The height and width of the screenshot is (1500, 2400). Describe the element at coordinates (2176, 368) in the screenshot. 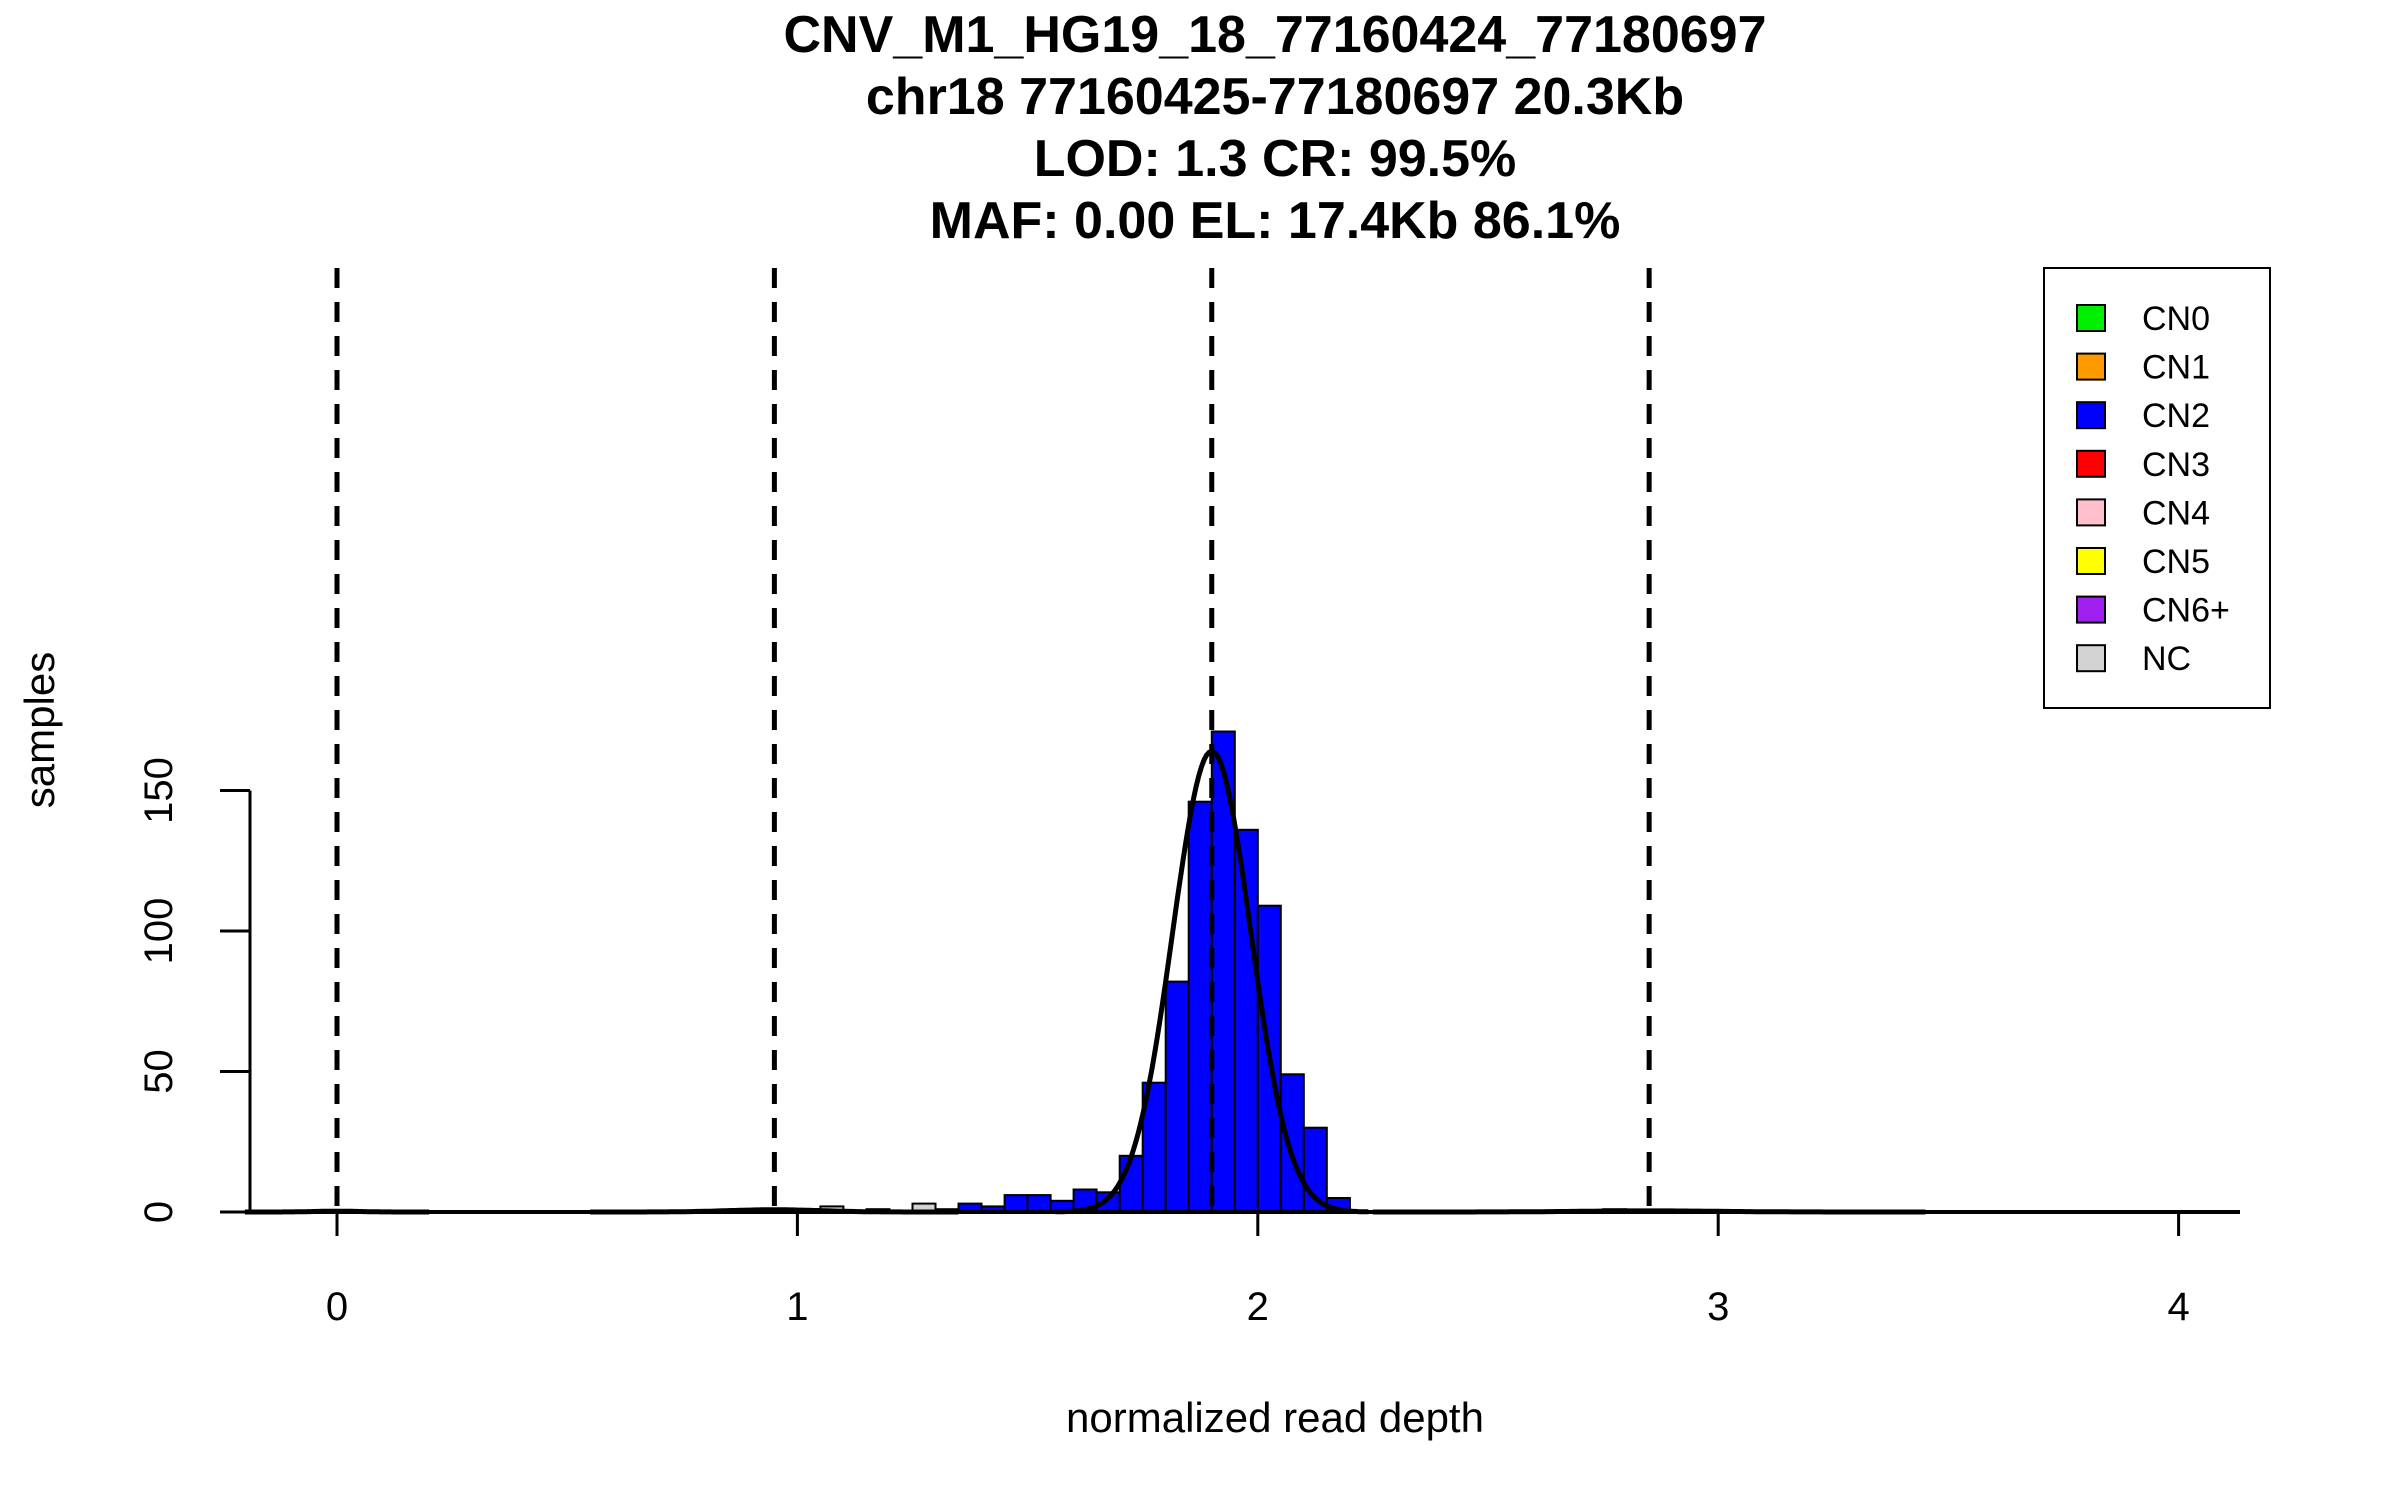

I see `legend-label: CN1` at that location.